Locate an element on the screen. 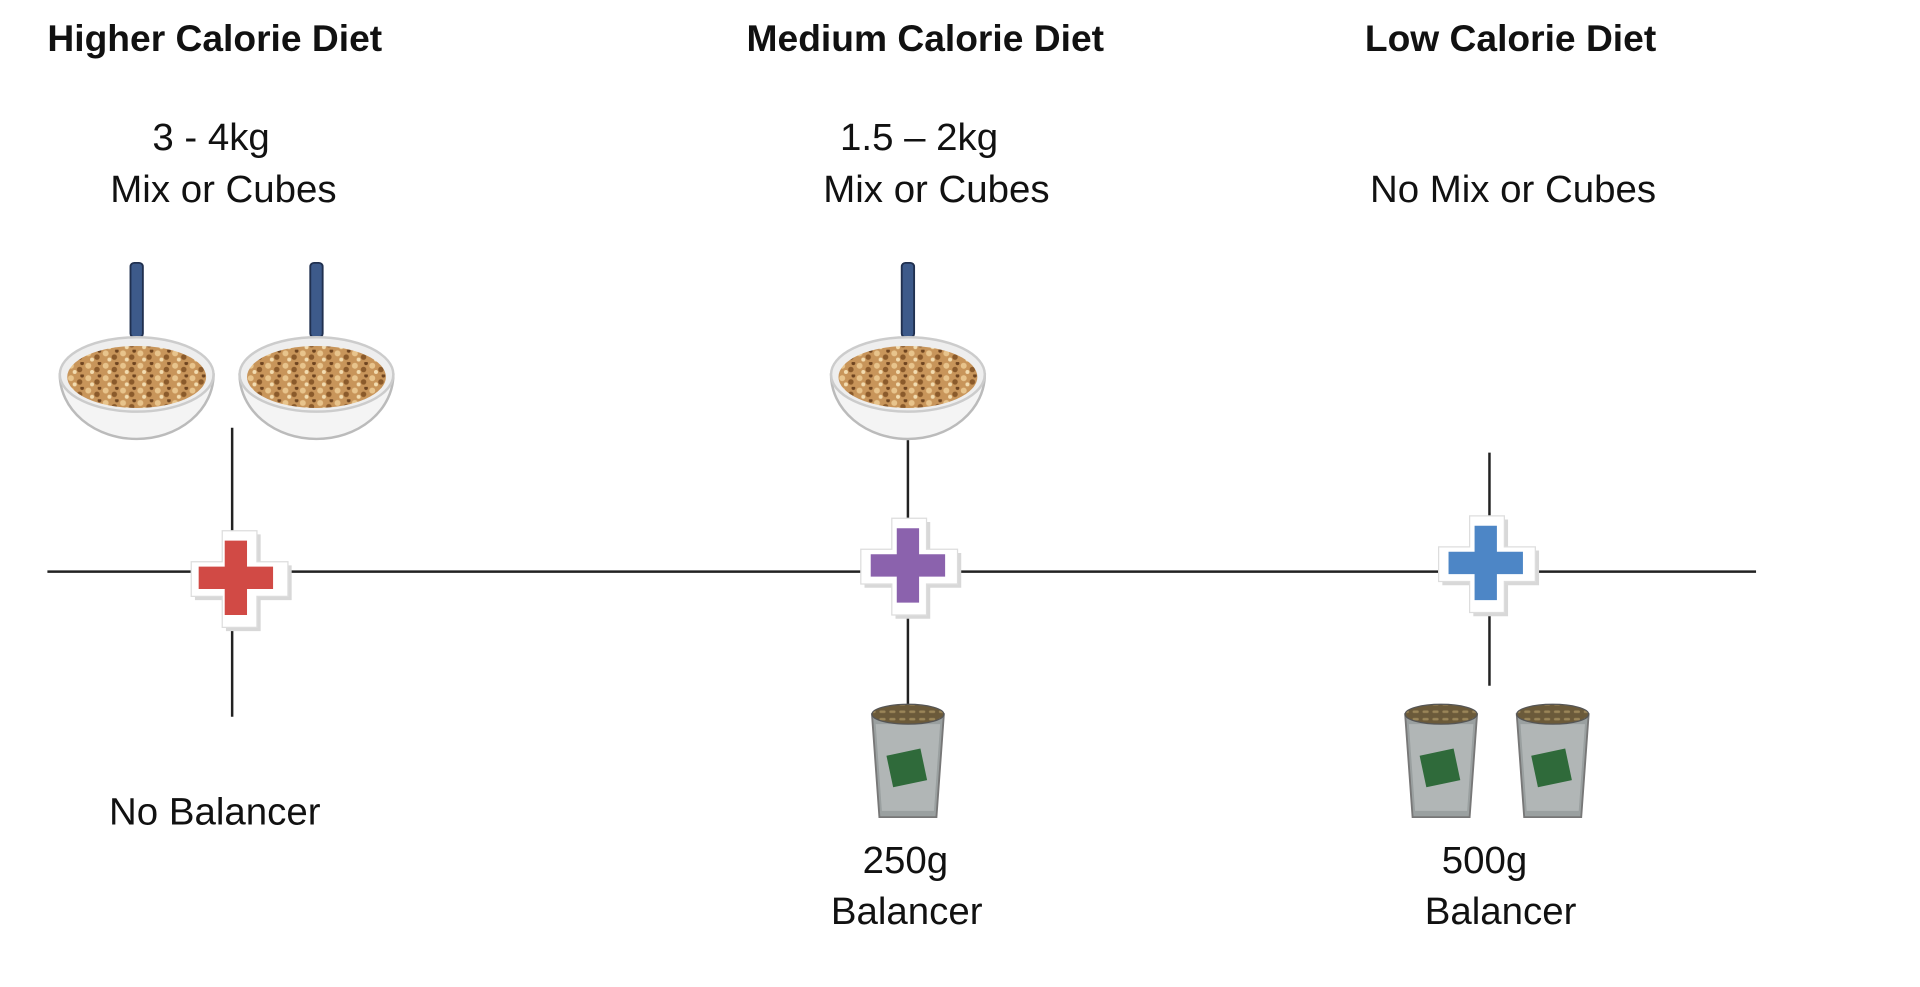  balancer-label: No Balancer is located at coordinates (215, 812).